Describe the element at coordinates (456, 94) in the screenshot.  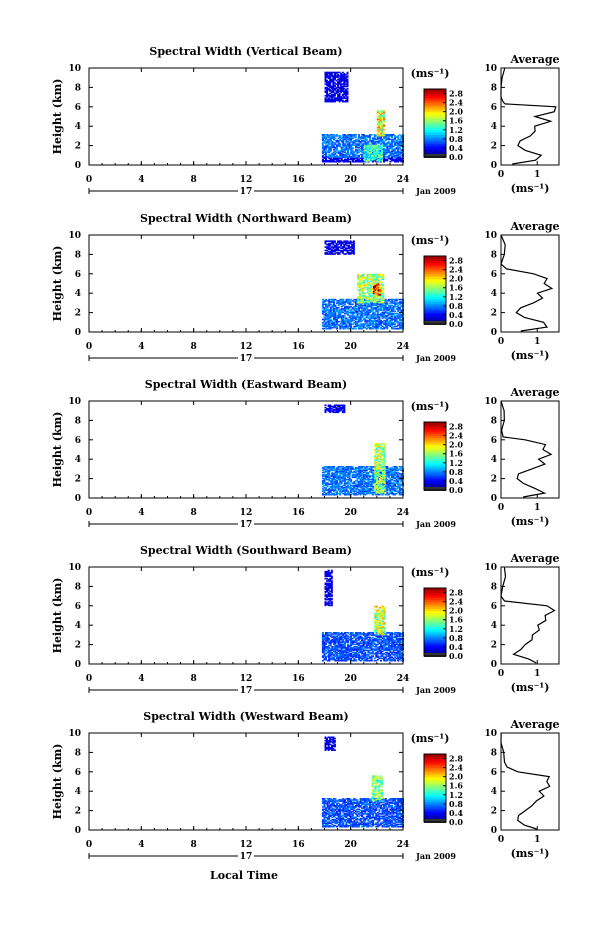
I see `colorbar-tick-label: 2.8` at that location.